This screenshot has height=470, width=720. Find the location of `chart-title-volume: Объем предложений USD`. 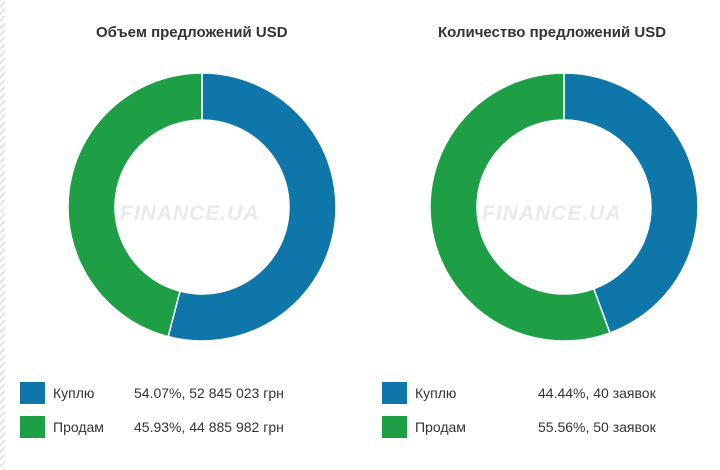

chart-title-volume: Объем предложений USD is located at coordinates (192, 32).